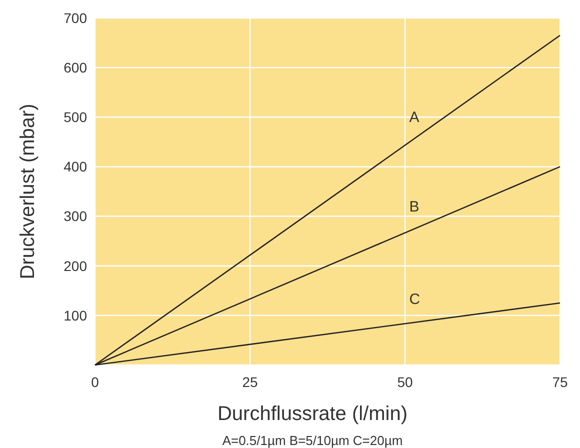 Image resolution: width=580 pixels, height=448 pixels. What do you see at coordinates (76, 67) in the screenshot?
I see `y-tick-label: 600` at bounding box center [76, 67].